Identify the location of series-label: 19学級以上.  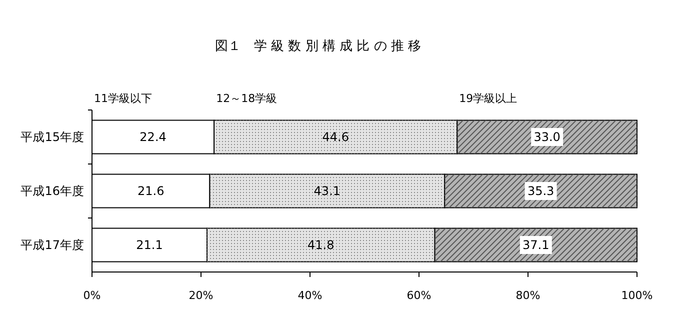
(488, 98).